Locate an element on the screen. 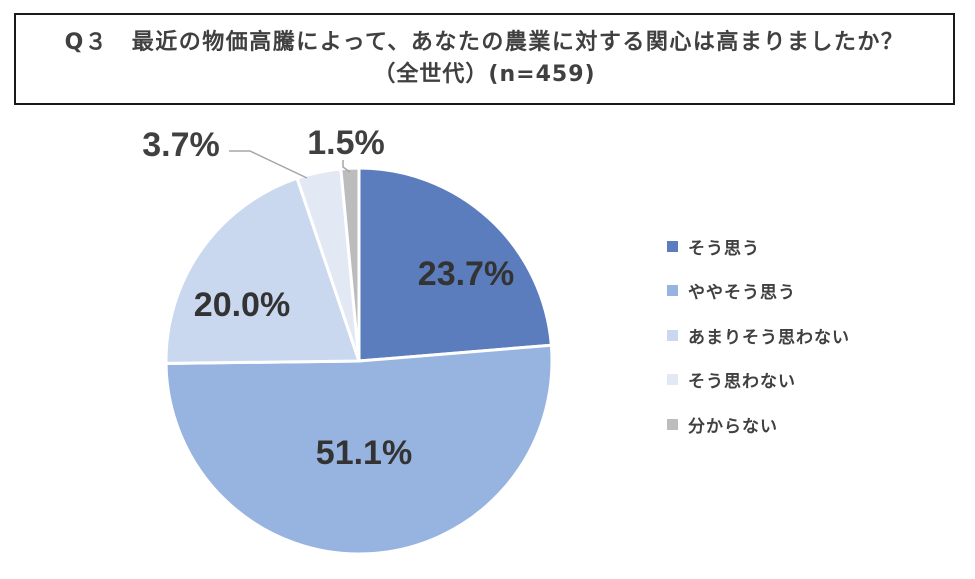 This screenshot has height=579, width=975. legend-item-3: あまりそう思わない is located at coordinates (758, 335).